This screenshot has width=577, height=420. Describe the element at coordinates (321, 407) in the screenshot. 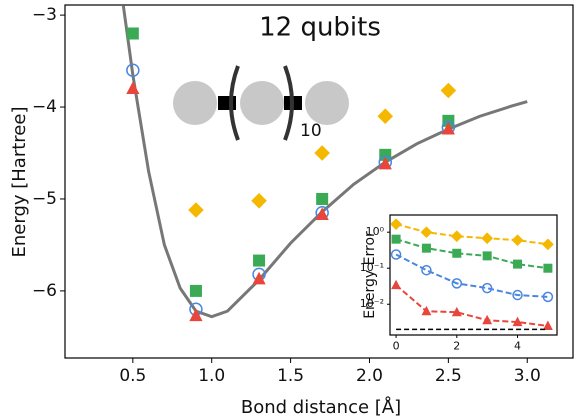

I see `x-axis-label: Bond distance [Å]` at that location.